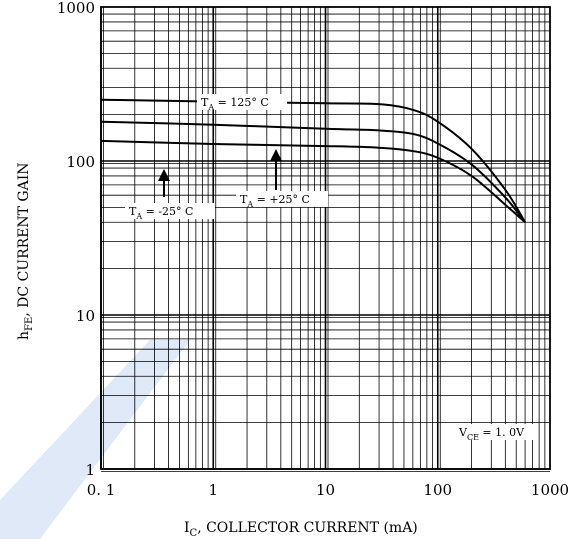 This screenshot has width=584, height=539. I want to click on label-ta-125-bg, so click(242, 102).